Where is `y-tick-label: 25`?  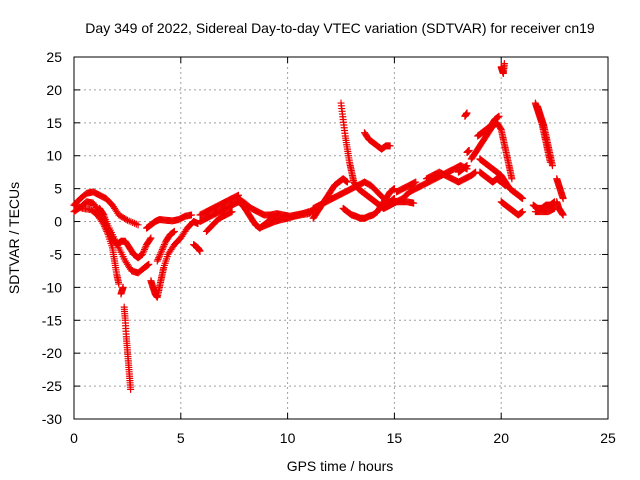
y-tick-label: 25 is located at coordinates (54, 57).